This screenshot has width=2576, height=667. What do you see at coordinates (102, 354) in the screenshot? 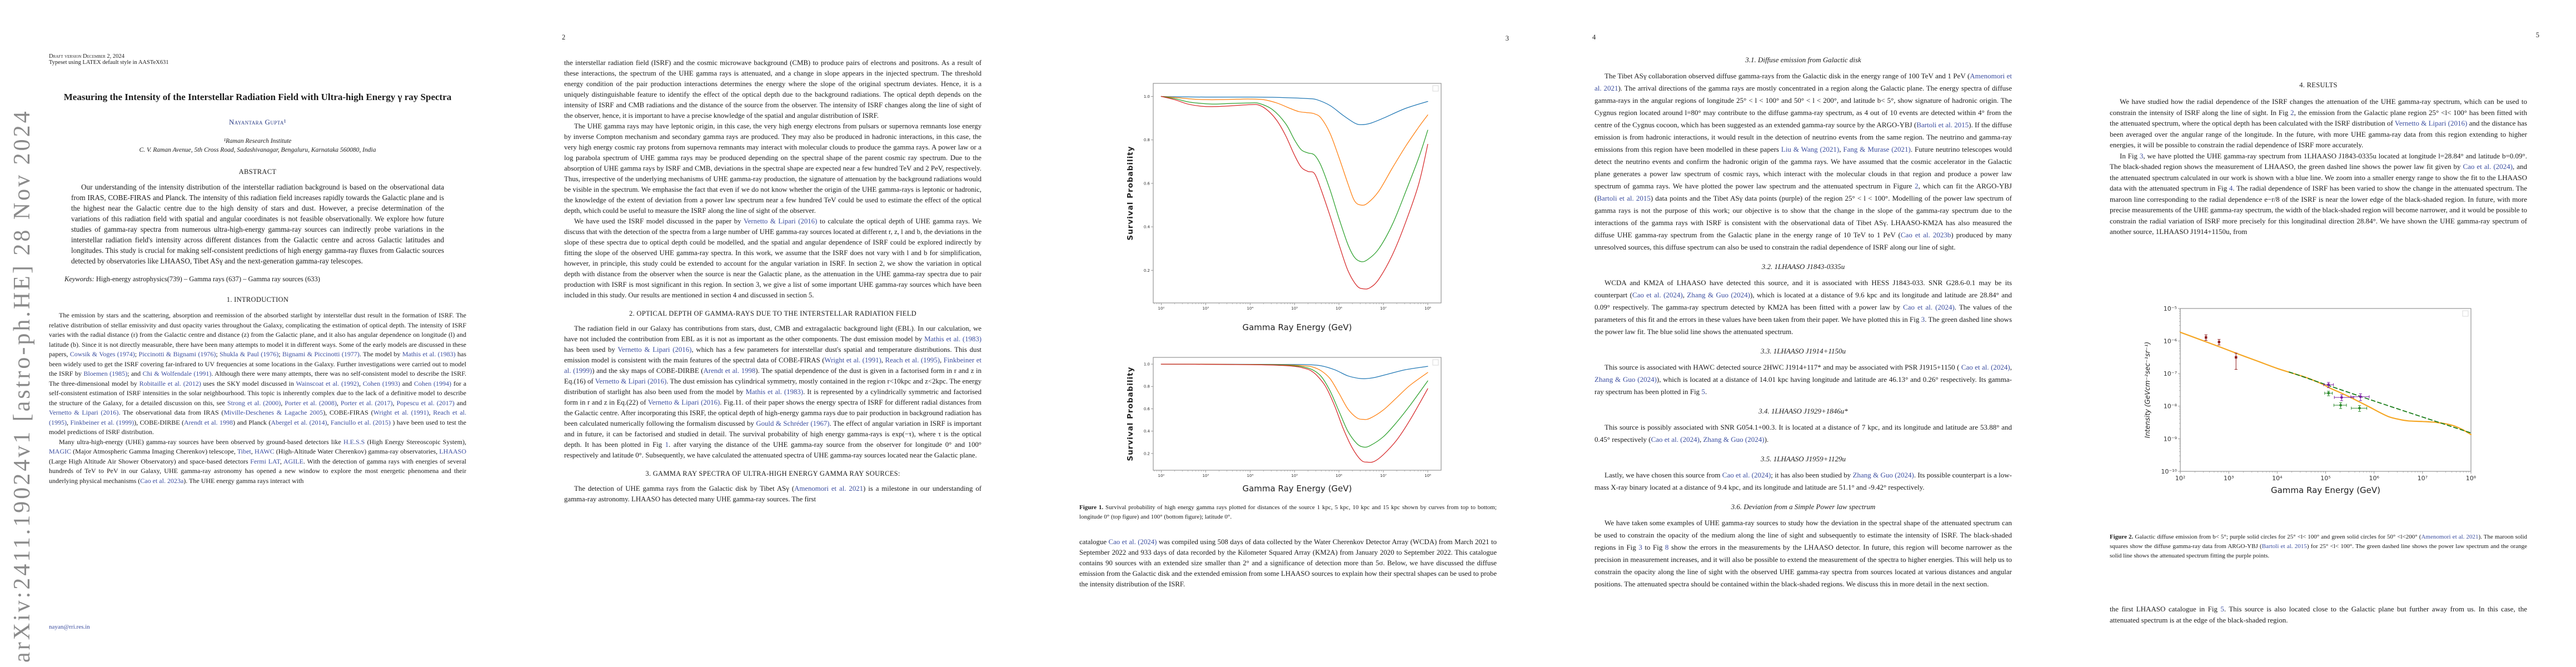
I see `citation-link: Cowsik & Voges (1974)` at bounding box center [102, 354].